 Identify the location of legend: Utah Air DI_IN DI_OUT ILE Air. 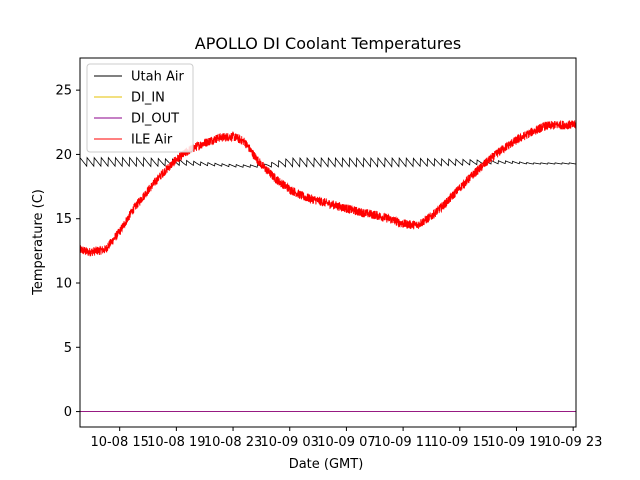
(140, 108).